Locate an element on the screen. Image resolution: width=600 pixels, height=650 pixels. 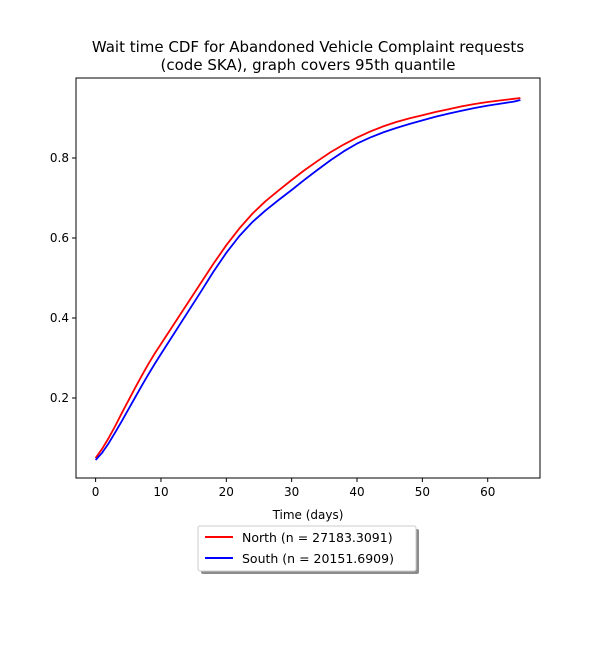
legend-box is located at coordinates (307, 548).